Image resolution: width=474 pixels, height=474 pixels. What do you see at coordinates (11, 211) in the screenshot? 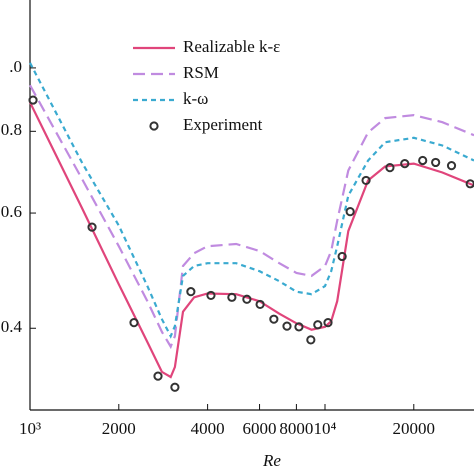
I see `y-tick-label: 0.6` at bounding box center [11, 211].